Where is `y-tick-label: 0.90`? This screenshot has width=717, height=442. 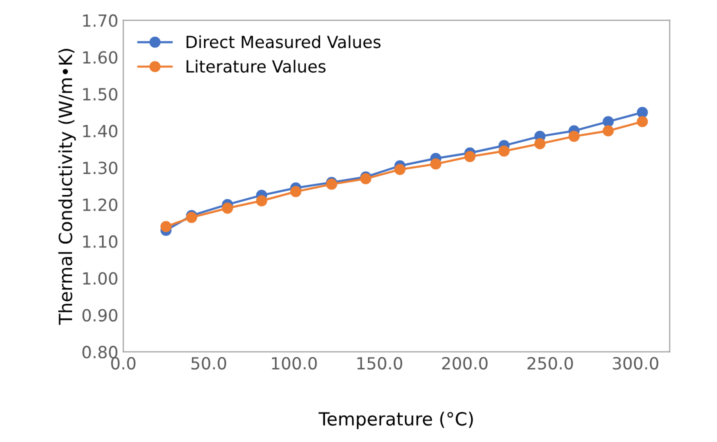
y-tick-label: 0.90 is located at coordinates (100, 315).